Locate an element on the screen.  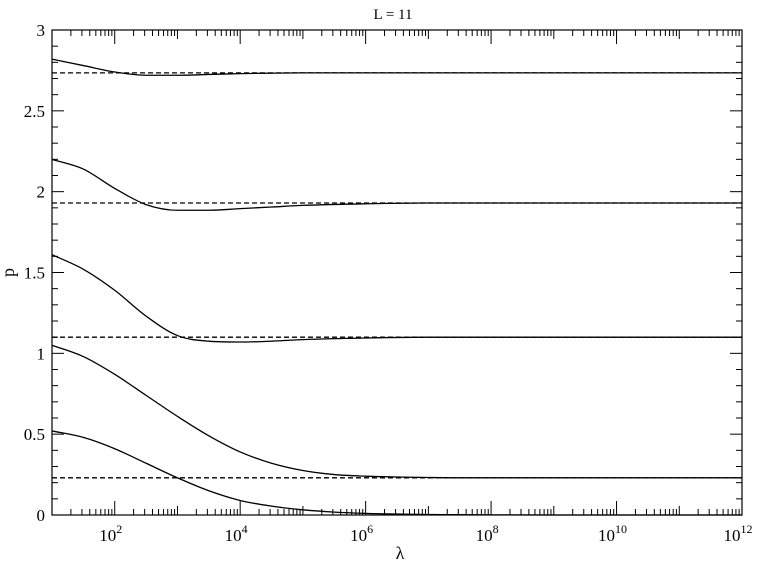
x-tick-label: 10⁴ is located at coordinates (236, 533).